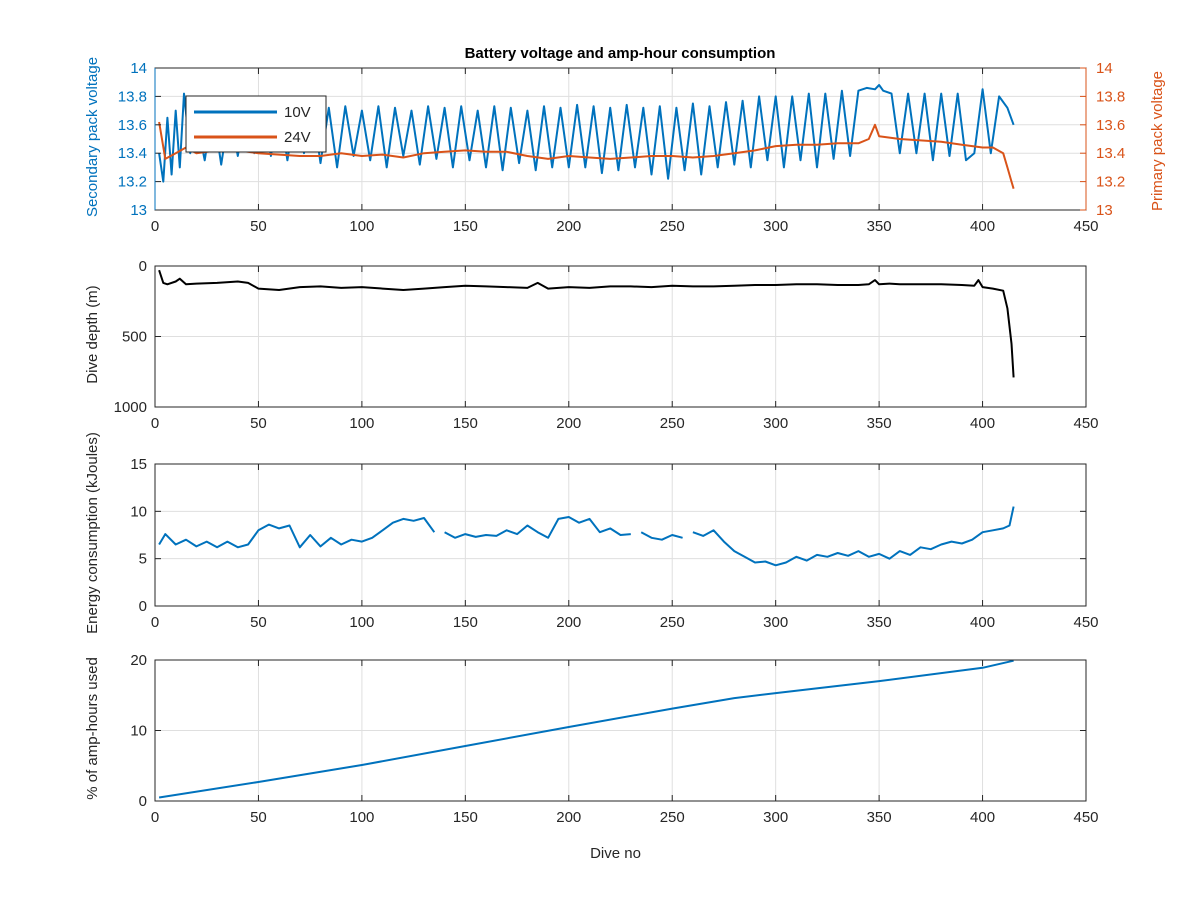  Describe the element at coordinates (615, 853) in the screenshot. I see `x-axis-label: Dive no` at that location.